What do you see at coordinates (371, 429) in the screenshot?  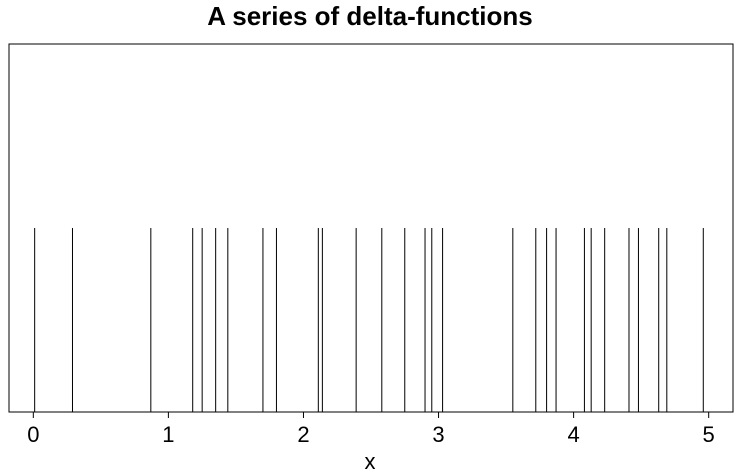 I see `x-axis-ticks: 0 1 2 3 4 5` at bounding box center [371, 429].